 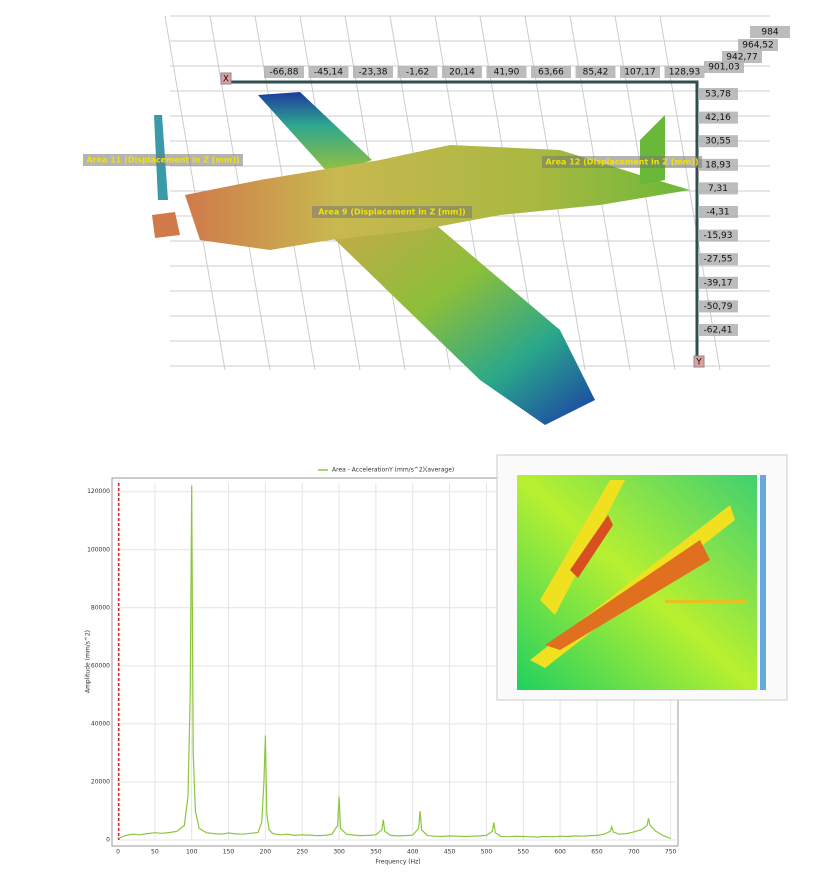 I want to click on area-label: Area 11 (Displacement in Z [mm]), so click(x=162, y=160).